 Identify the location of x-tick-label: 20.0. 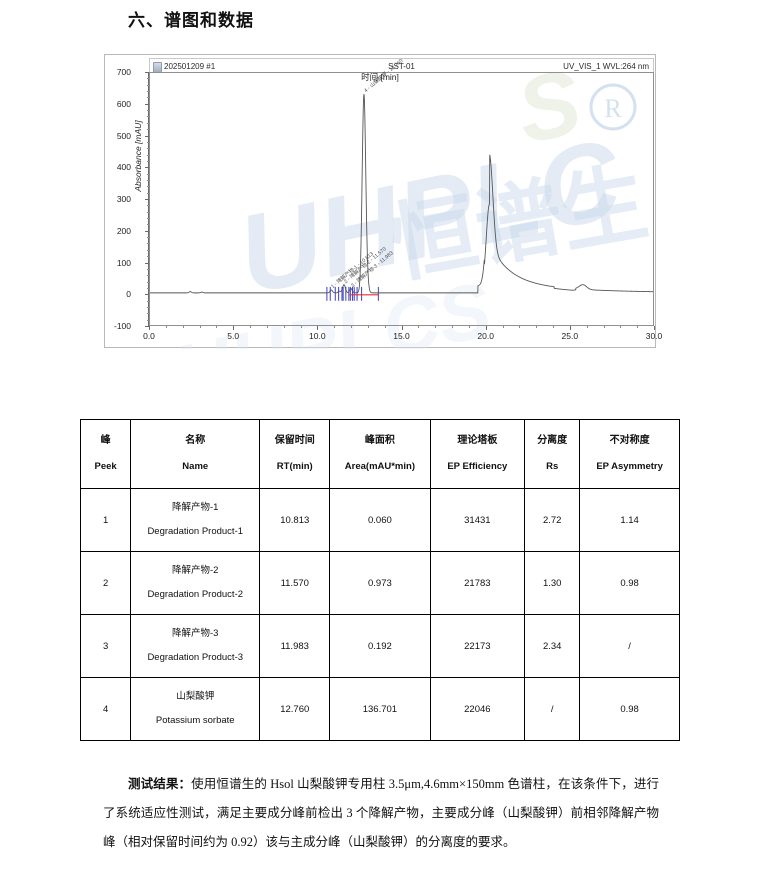
(485, 336).